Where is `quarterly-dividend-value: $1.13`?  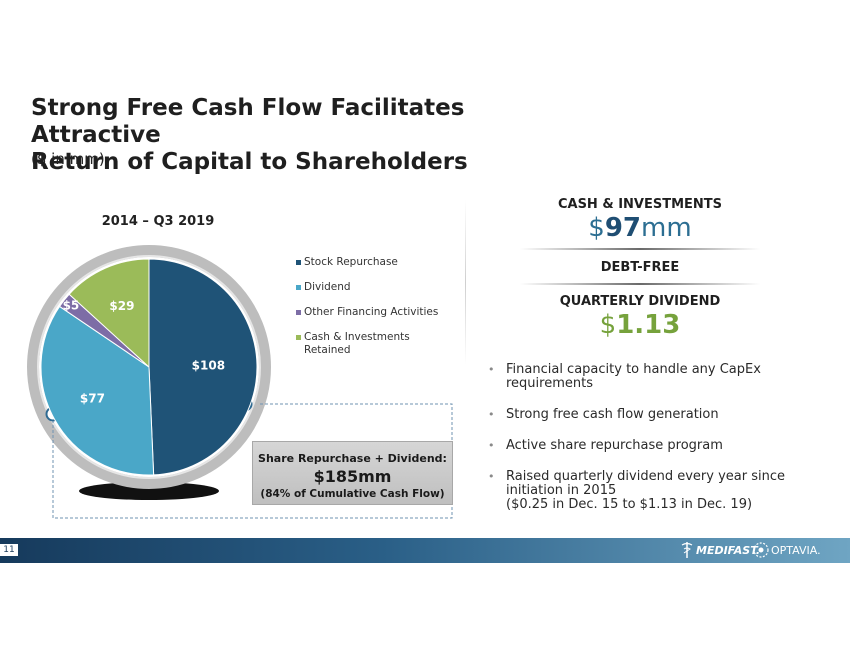
quarterly-dividend-value: $1.13 is located at coordinates (640, 325).